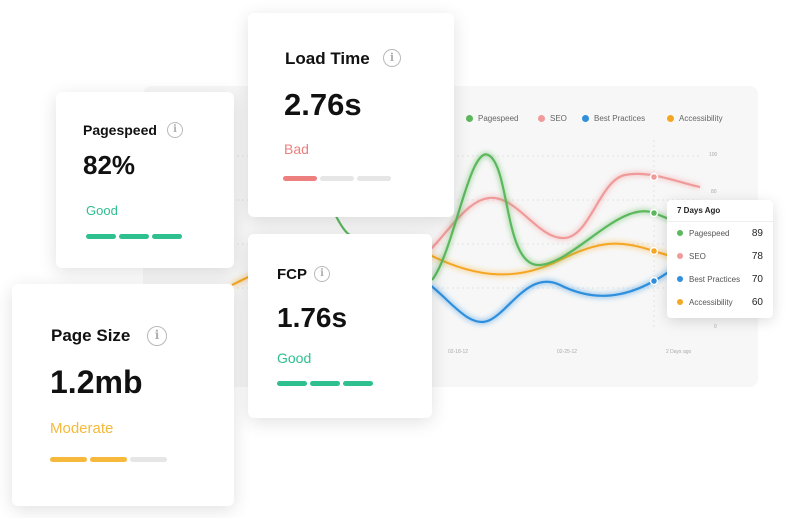  Describe the element at coordinates (720, 221) in the screenshot. I see `tooltip-divider` at that location.